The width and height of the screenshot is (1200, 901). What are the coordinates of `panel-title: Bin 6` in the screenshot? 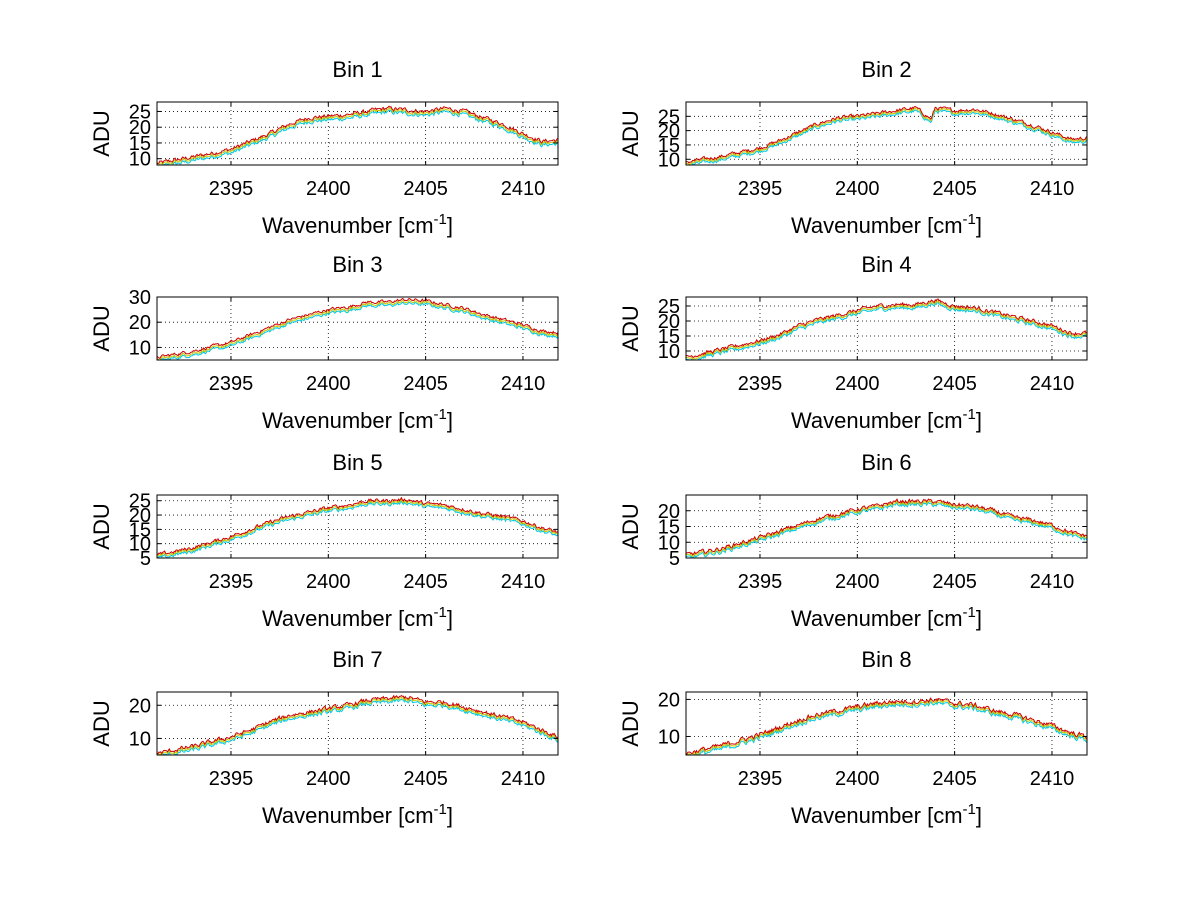 It's located at (886, 462).